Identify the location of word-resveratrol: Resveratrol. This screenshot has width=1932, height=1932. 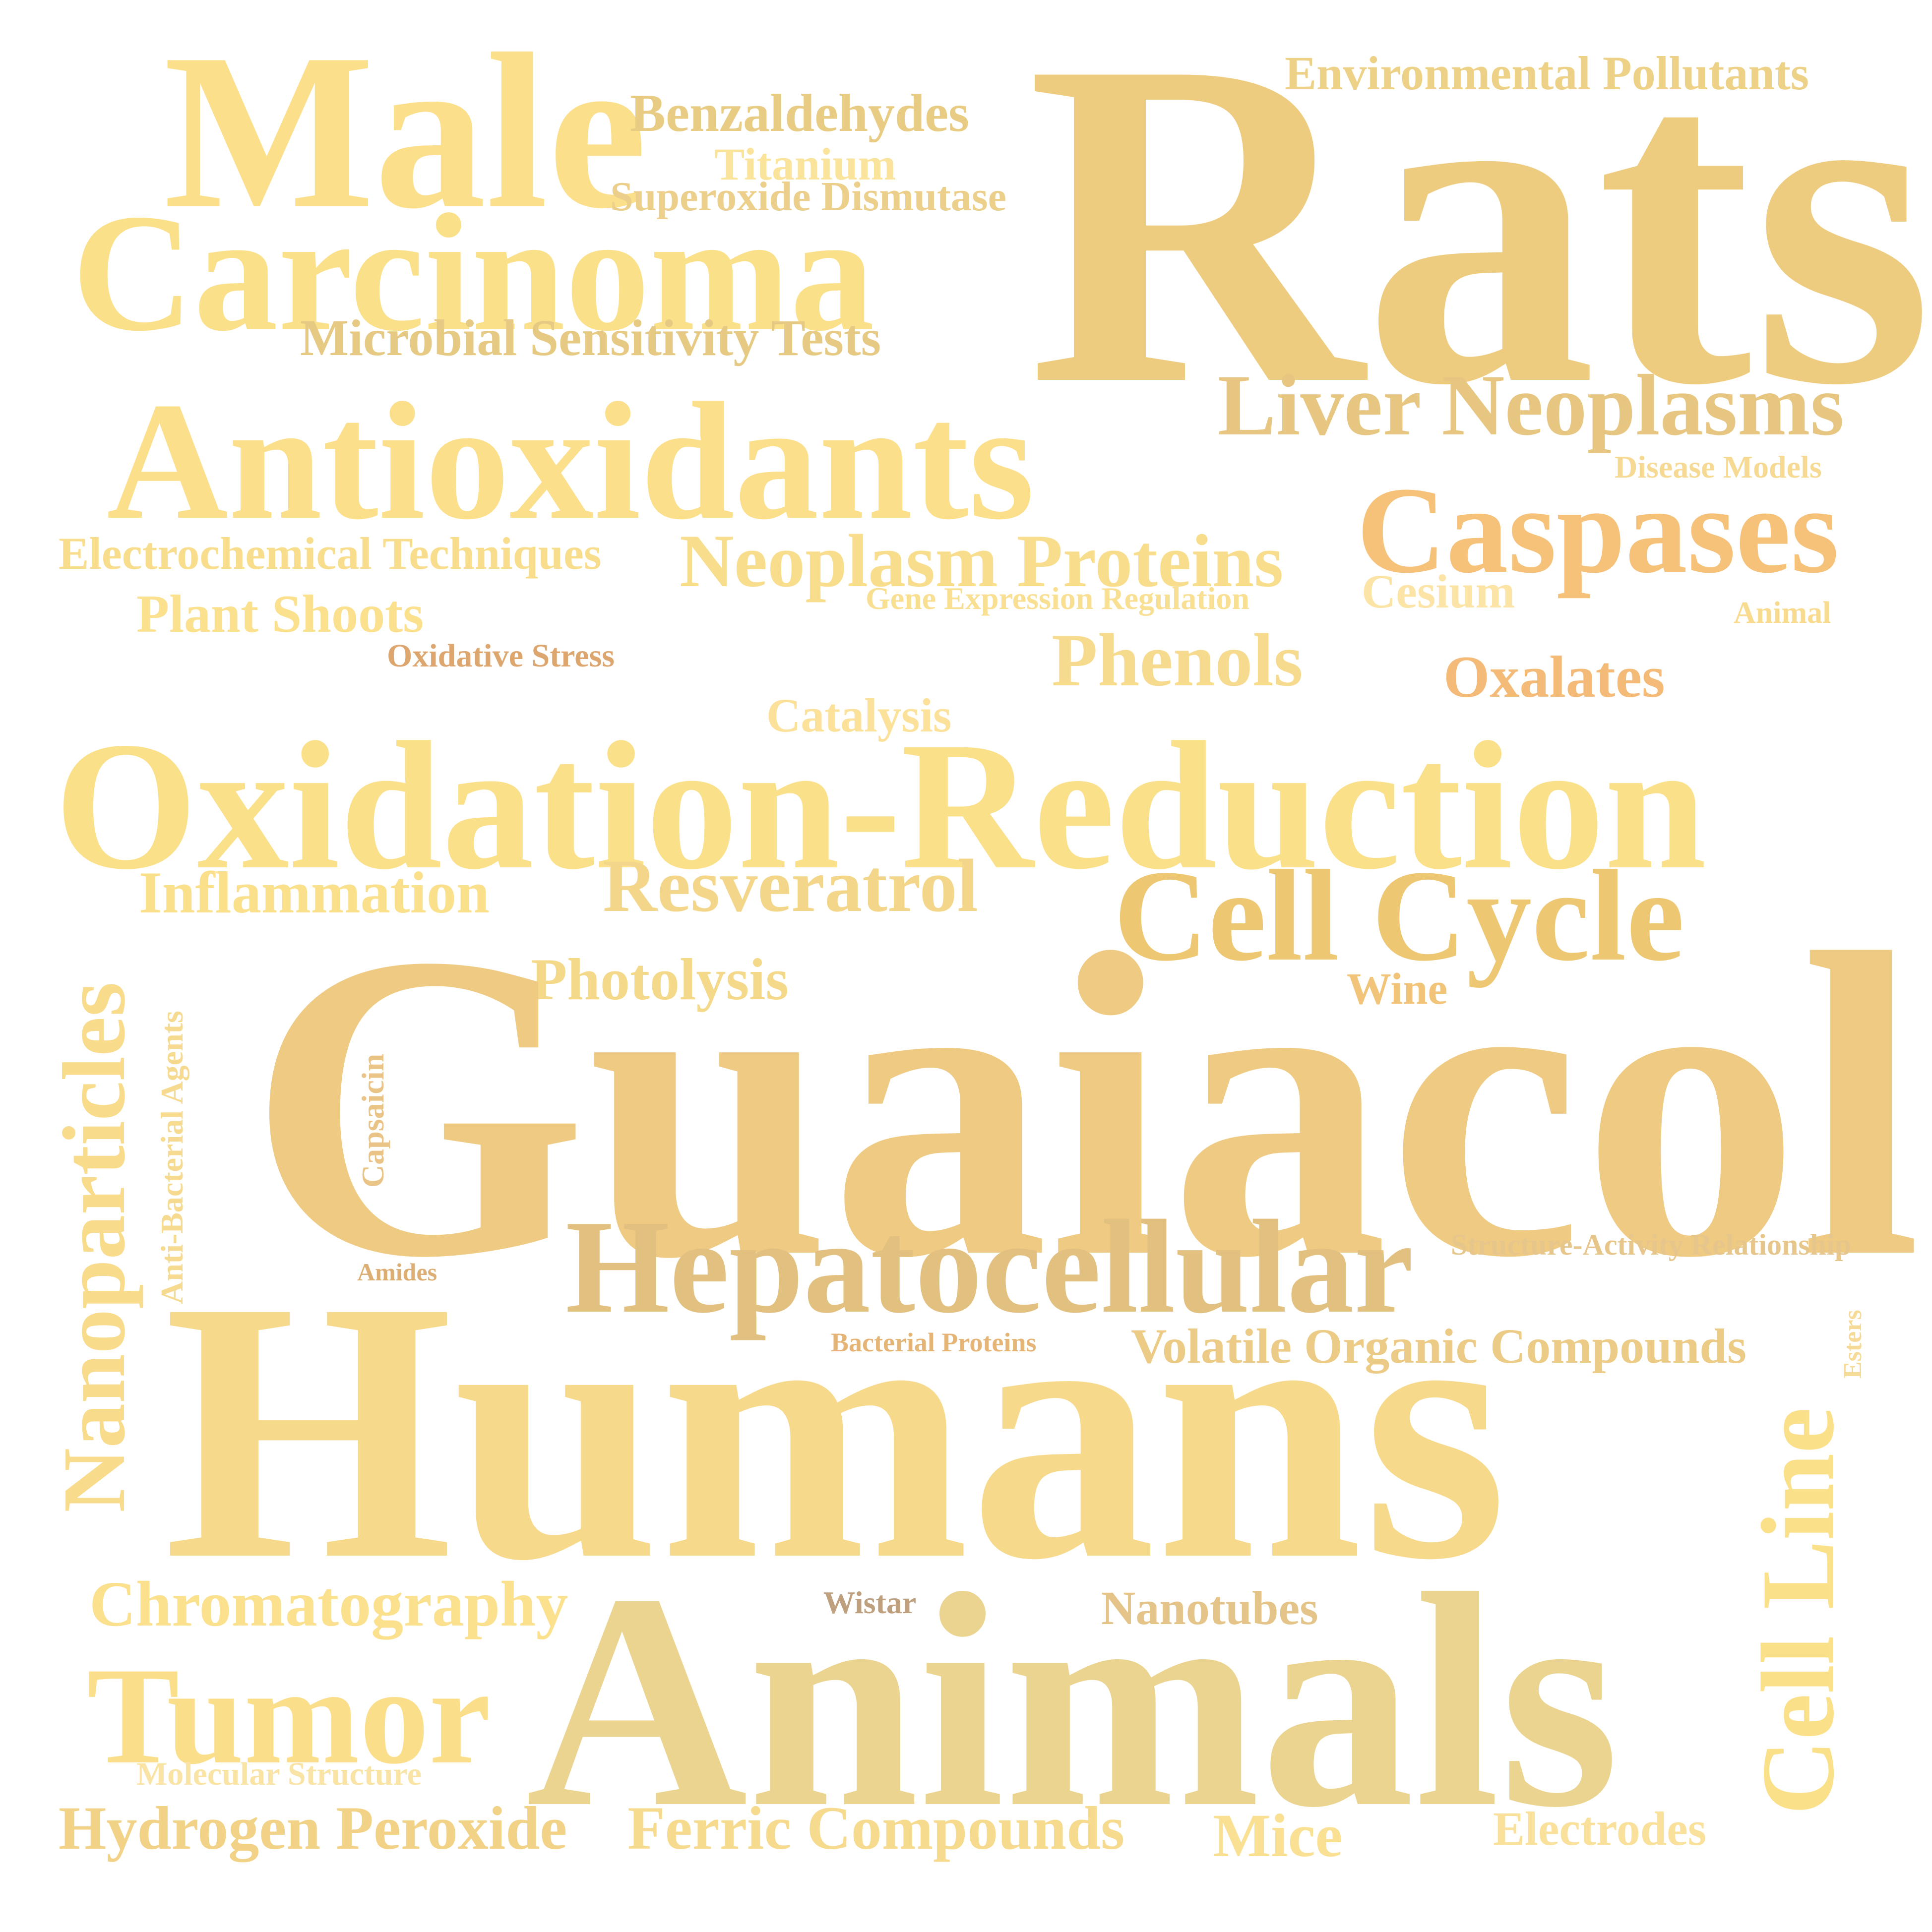
(790, 885).